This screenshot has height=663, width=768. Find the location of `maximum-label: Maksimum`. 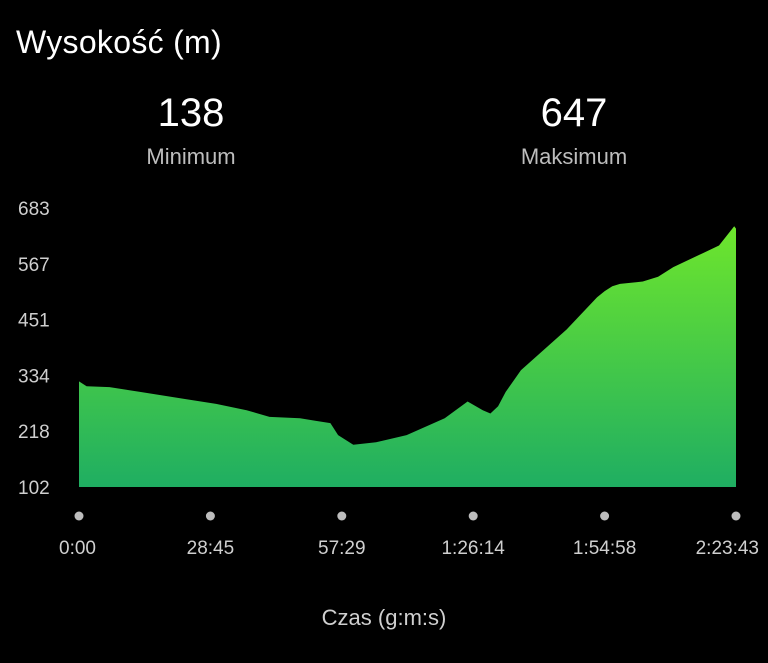

maximum-label: Maksimum is located at coordinates (574, 156).